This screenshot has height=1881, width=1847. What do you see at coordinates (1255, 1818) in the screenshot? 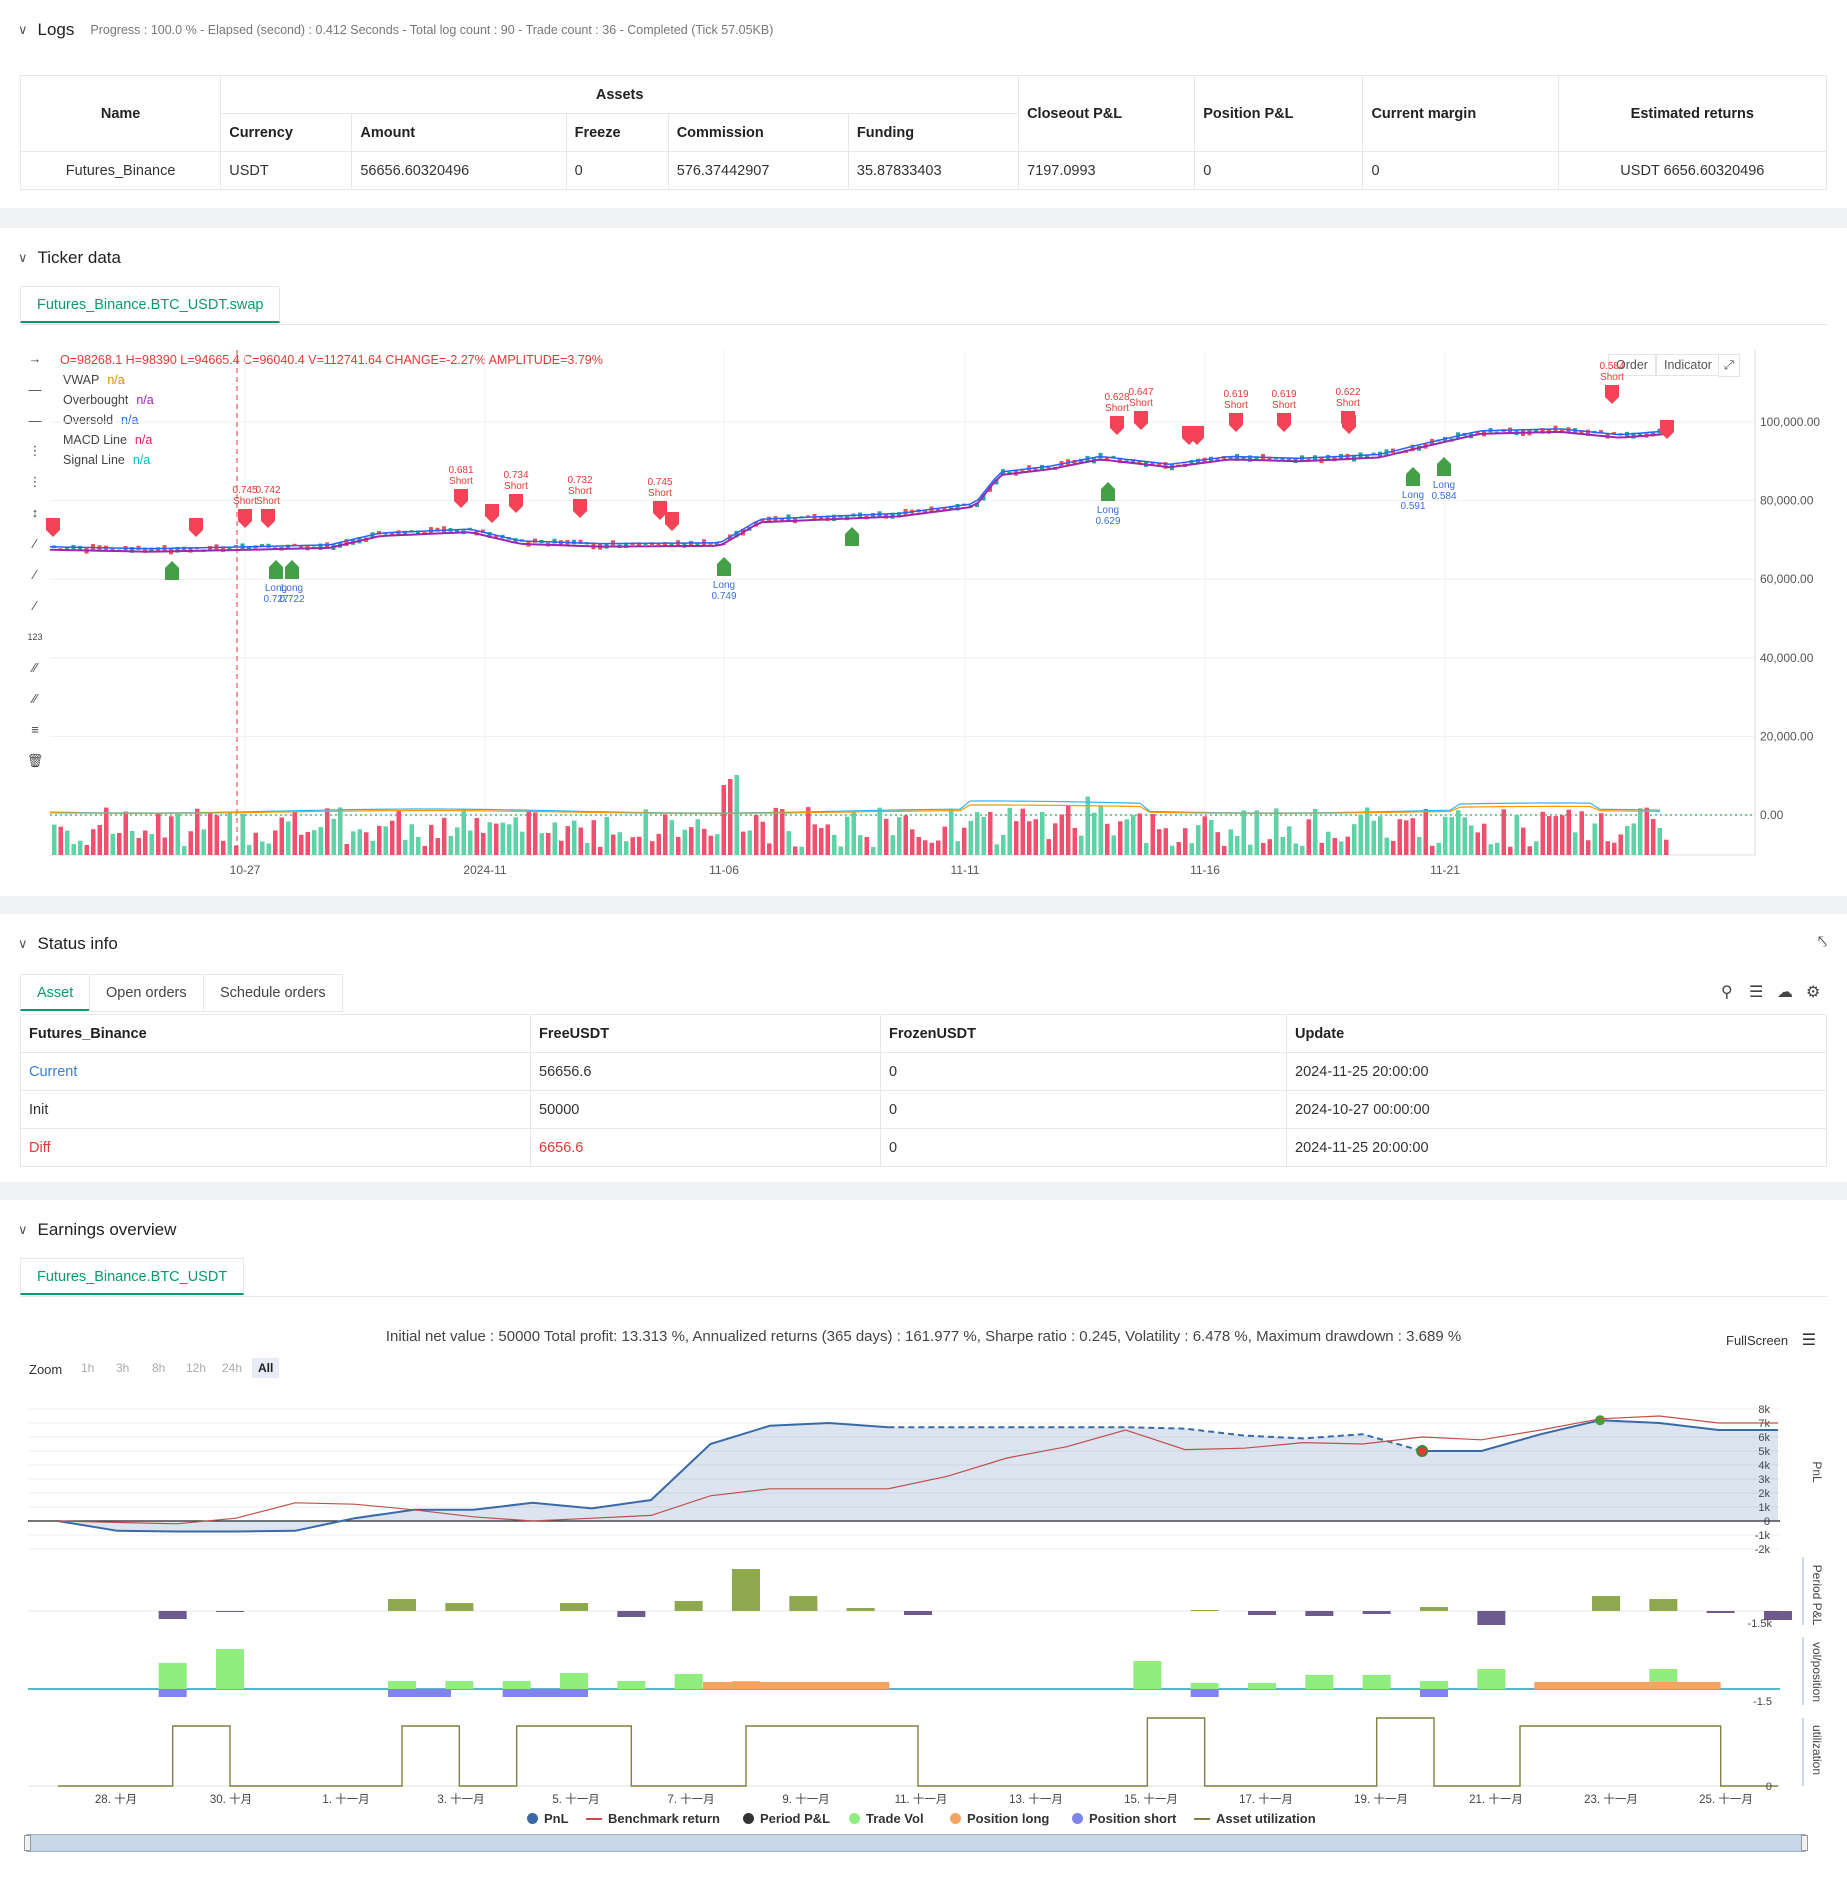
I see `legend-asset-utilization: Asset utilization` at bounding box center [1255, 1818].